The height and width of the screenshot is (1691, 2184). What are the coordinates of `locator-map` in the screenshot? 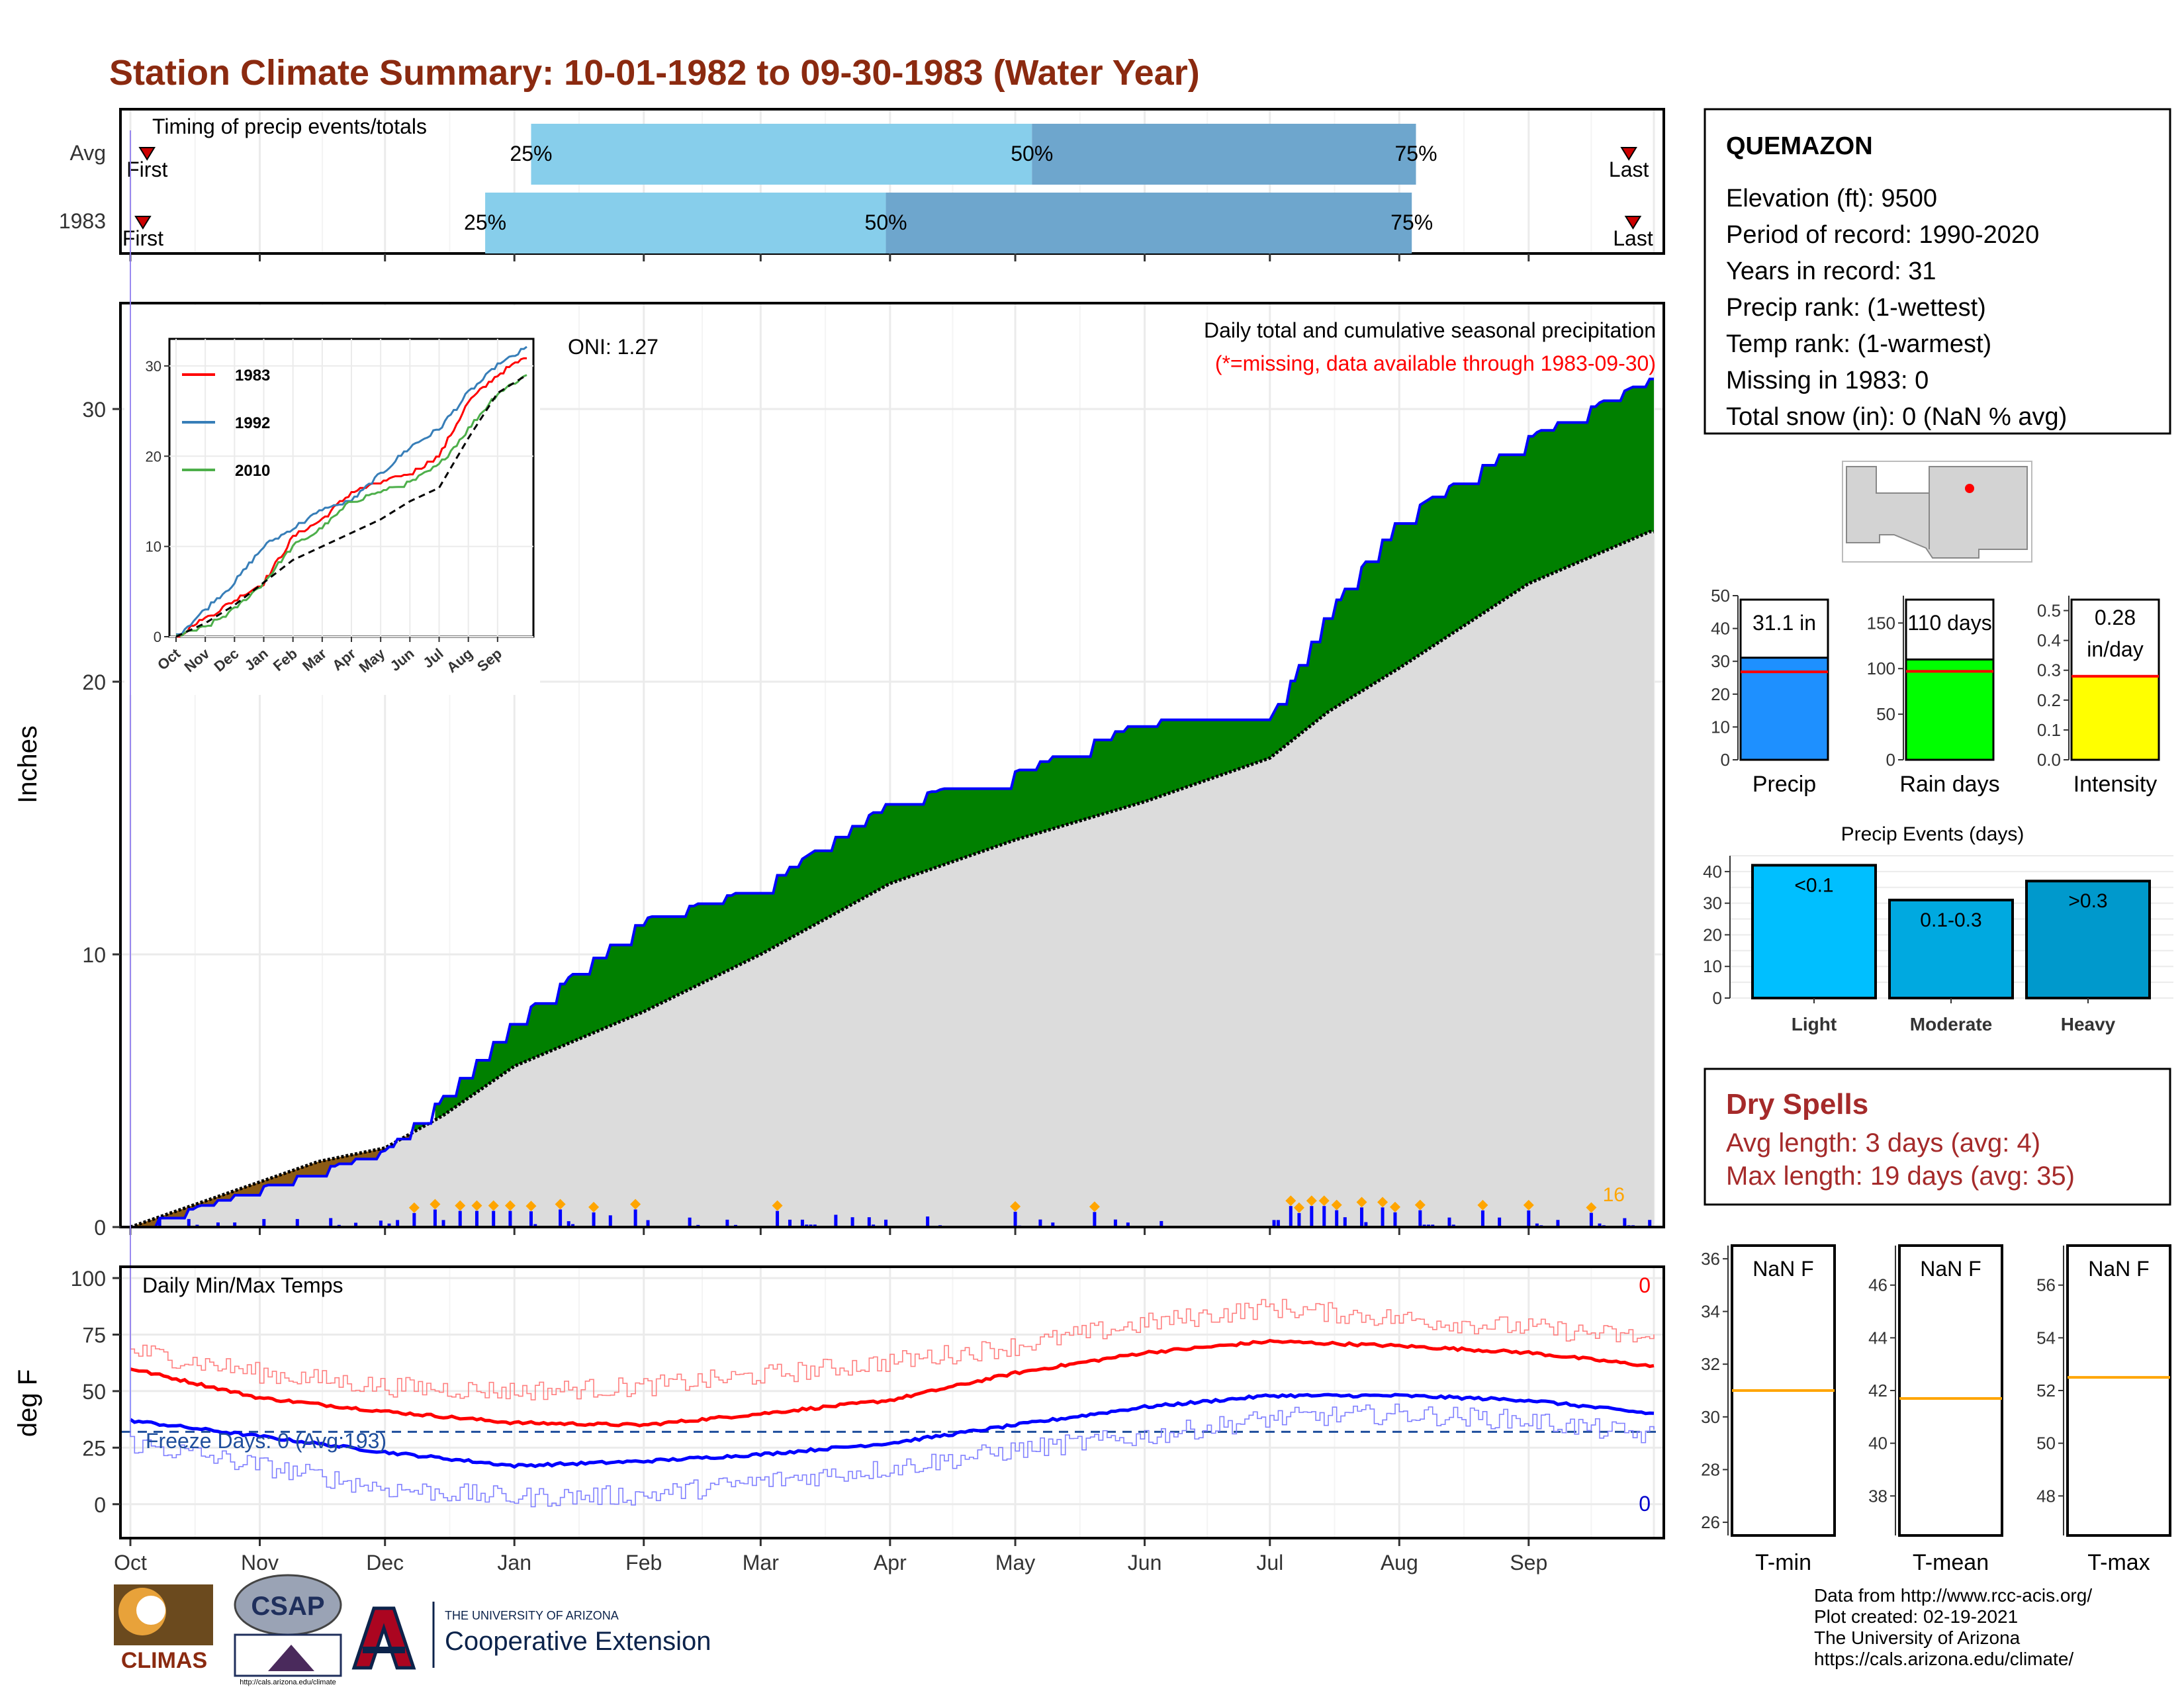 It's located at (1937, 512).